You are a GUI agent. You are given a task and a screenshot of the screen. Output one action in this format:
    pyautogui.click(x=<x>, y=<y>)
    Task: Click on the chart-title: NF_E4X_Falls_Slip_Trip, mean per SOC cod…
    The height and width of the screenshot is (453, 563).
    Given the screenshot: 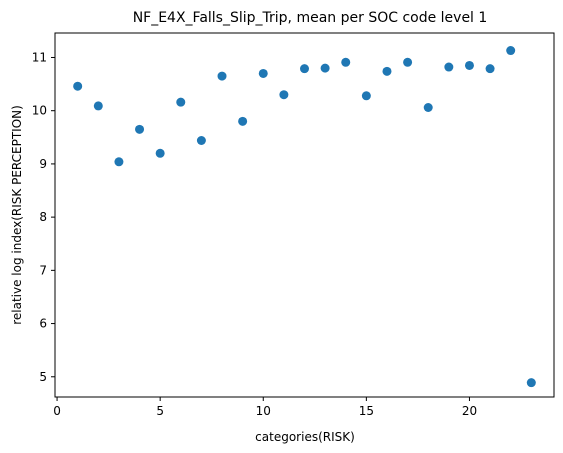 What is the action you would take?
    pyautogui.click(x=310, y=18)
    